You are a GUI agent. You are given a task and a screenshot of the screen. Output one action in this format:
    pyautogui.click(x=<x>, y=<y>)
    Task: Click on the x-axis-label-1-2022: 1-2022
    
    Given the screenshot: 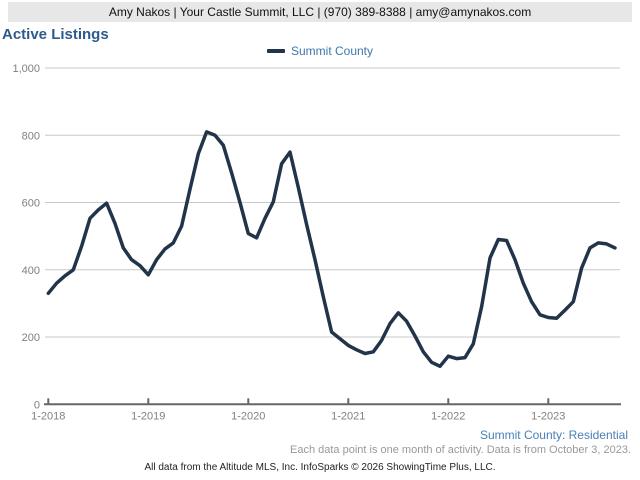 What is the action you would take?
    pyautogui.click(x=448, y=415)
    